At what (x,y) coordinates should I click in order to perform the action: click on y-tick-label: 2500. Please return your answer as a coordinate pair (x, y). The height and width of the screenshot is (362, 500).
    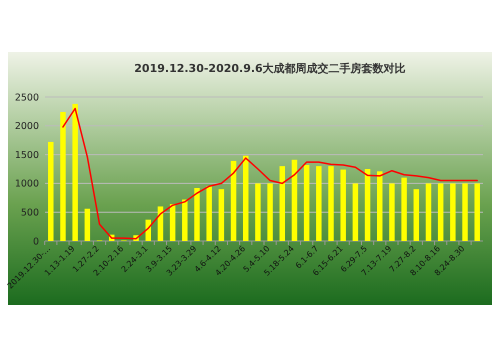
    Looking at the image, I should click on (26, 98).